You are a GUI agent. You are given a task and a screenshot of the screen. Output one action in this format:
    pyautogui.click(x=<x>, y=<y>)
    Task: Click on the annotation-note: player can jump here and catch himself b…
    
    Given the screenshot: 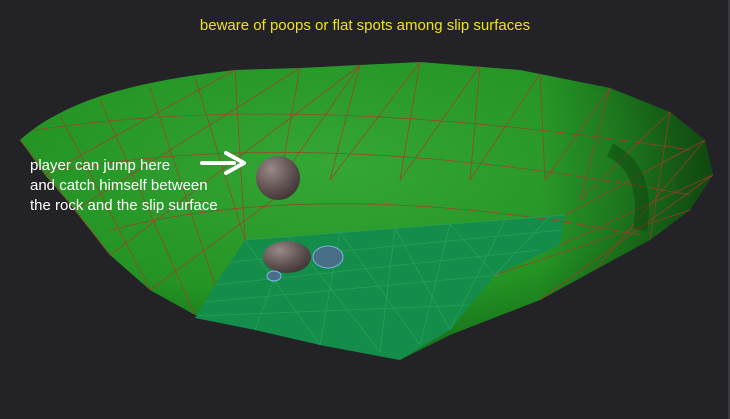 What is the action you would take?
    pyautogui.click(x=124, y=186)
    